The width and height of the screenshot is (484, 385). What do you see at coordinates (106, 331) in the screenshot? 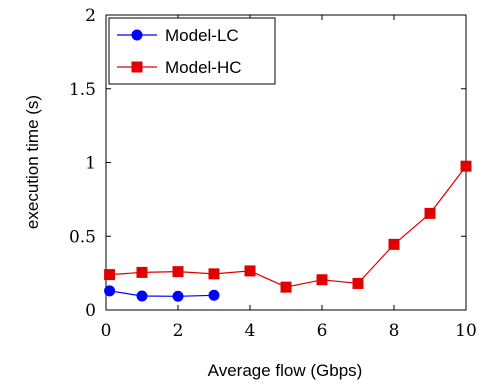
I see `x-tick-label: 0` at bounding box center [106, 331].